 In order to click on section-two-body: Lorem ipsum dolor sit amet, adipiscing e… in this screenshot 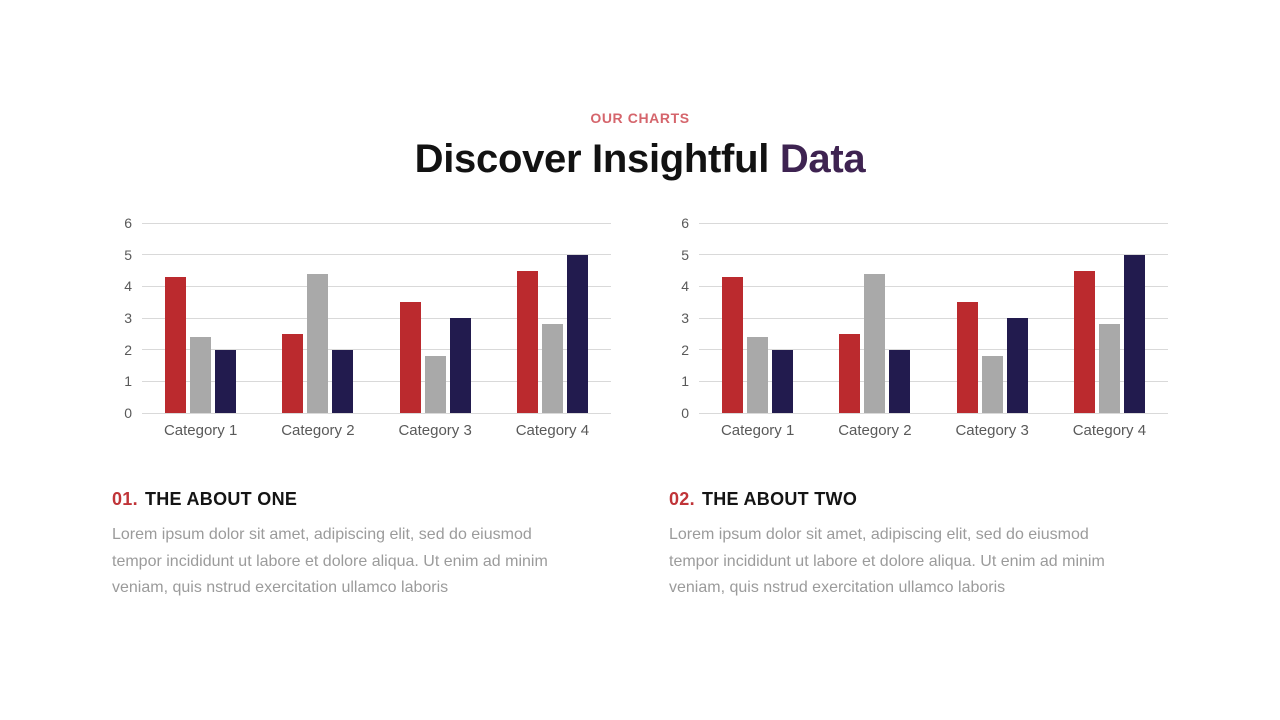, I will do `click(887, 561)`.